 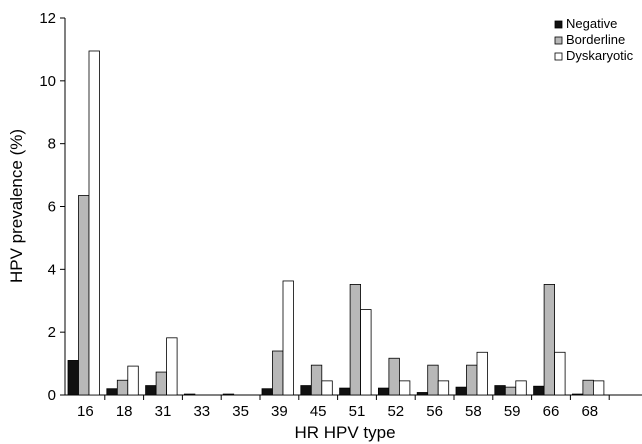 I want to click on legend-label-dyskaryotic: Dyskaryotic, so click(x=600, y=55).